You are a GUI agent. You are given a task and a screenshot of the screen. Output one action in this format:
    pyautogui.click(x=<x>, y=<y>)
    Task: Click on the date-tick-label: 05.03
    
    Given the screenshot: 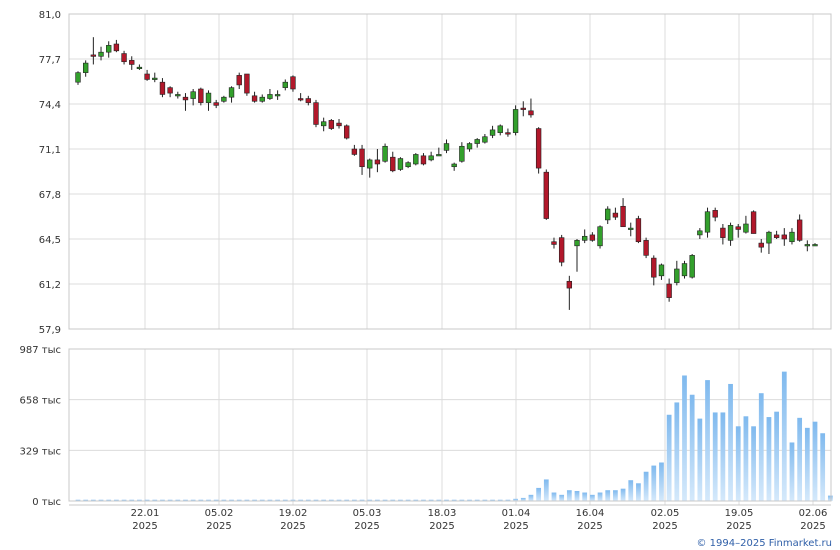 What is the action you would take?
    pyautogui.click(x=367, y=513)
    